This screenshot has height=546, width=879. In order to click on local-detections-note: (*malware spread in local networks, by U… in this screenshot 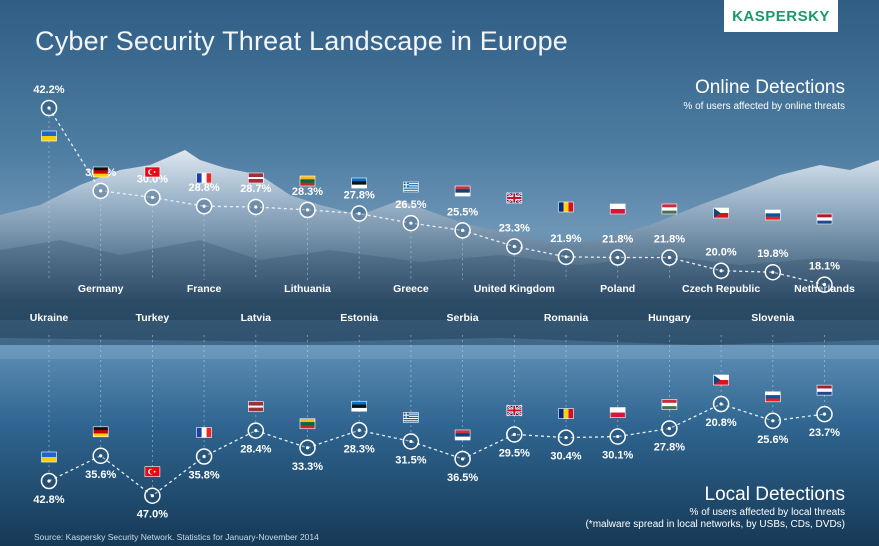, I will do `click(715, 524)`.